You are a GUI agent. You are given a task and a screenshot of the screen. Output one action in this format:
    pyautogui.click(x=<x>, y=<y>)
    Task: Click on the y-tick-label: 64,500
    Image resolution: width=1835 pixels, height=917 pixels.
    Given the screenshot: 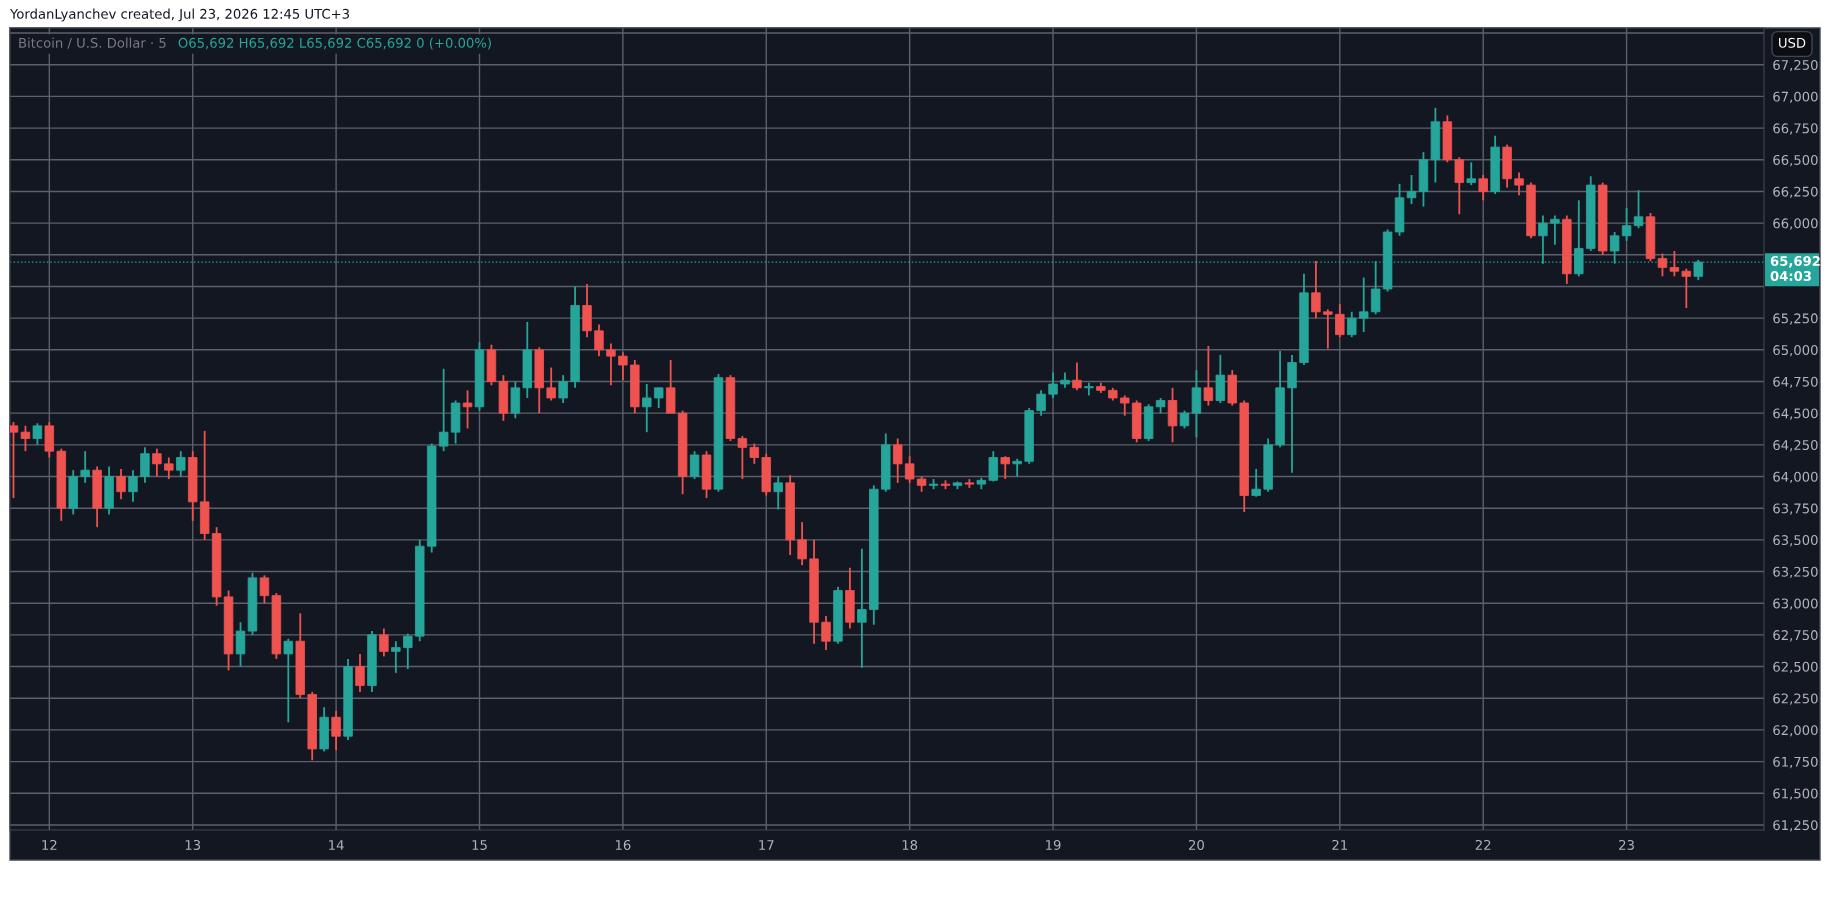 What is the action you would take?
    pyautogui.click(x=1795, y=414)
    